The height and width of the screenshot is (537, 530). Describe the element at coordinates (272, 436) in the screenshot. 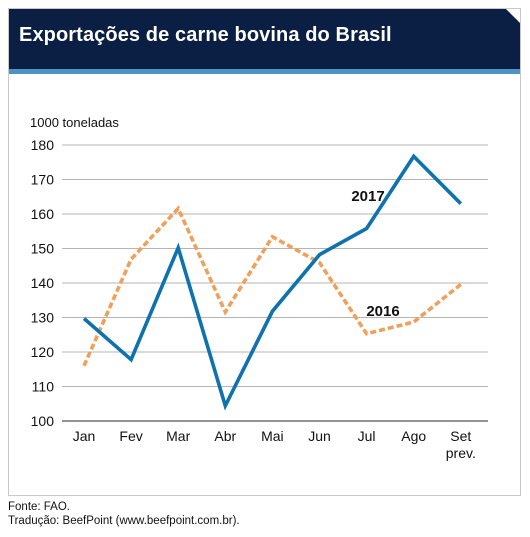

I see `x-tick-label: Mai` at that location.